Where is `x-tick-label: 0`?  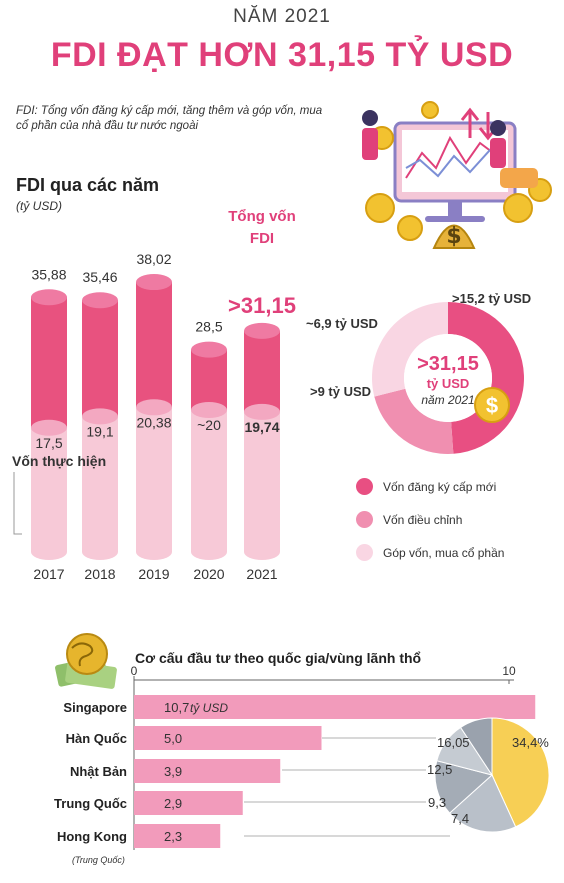 x-tick-label: 0 is located at coordinates (134, 671).